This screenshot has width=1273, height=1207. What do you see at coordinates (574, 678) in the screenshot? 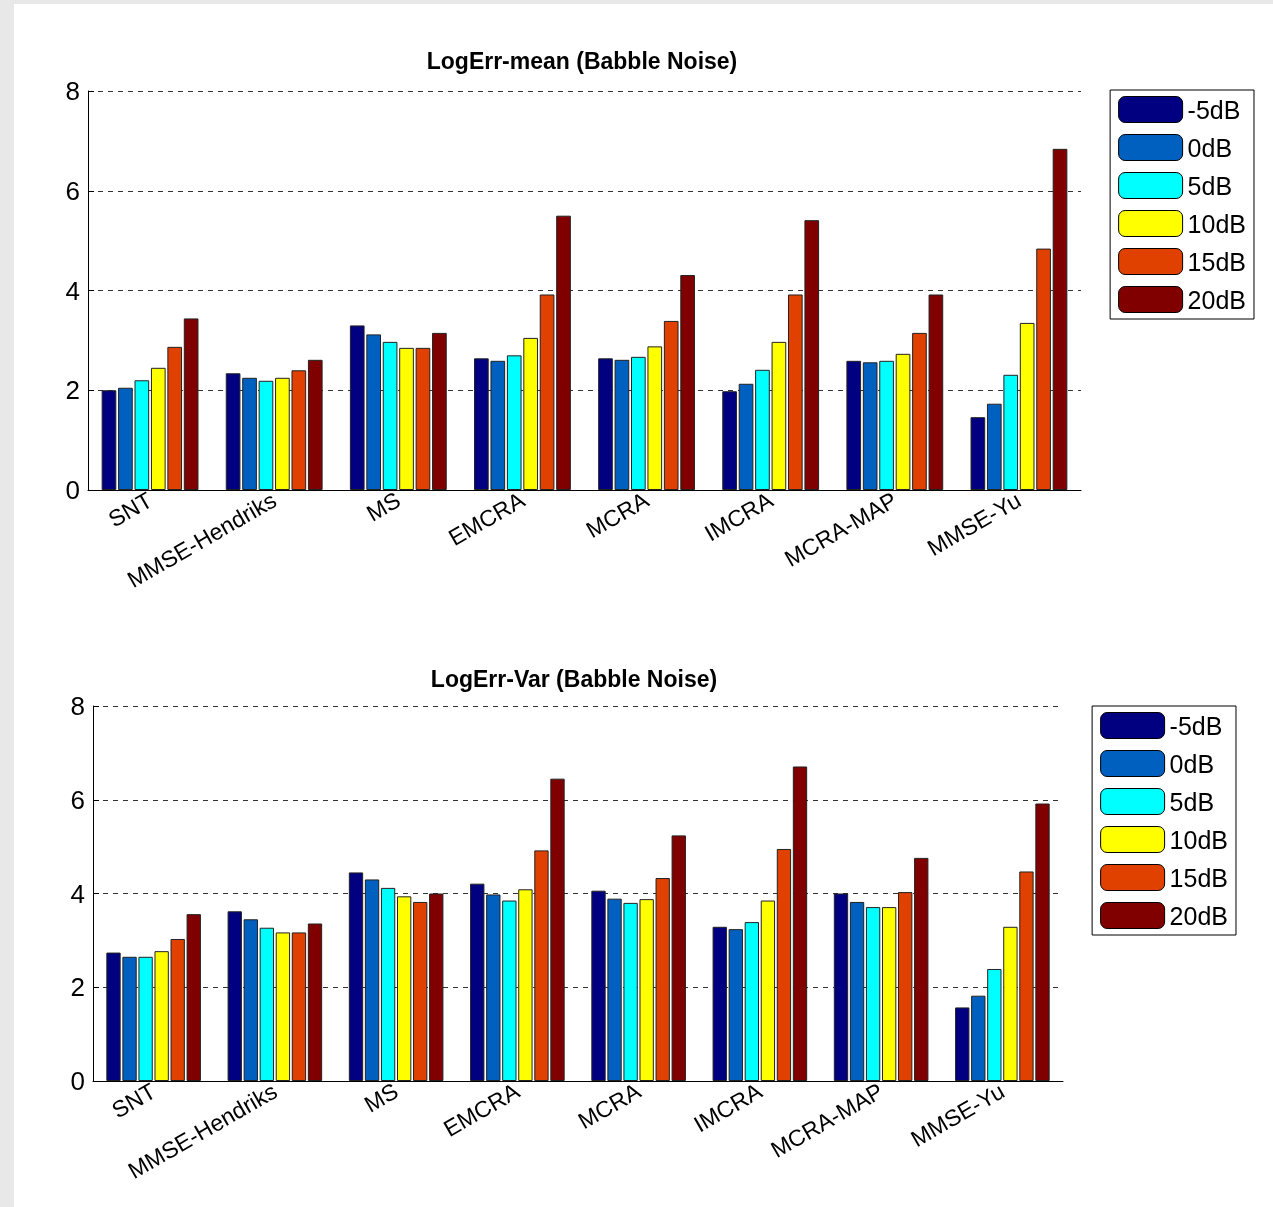
I see `chart-title: LogErr-Var (Babble Noise)` at bounding box center [574, 678].